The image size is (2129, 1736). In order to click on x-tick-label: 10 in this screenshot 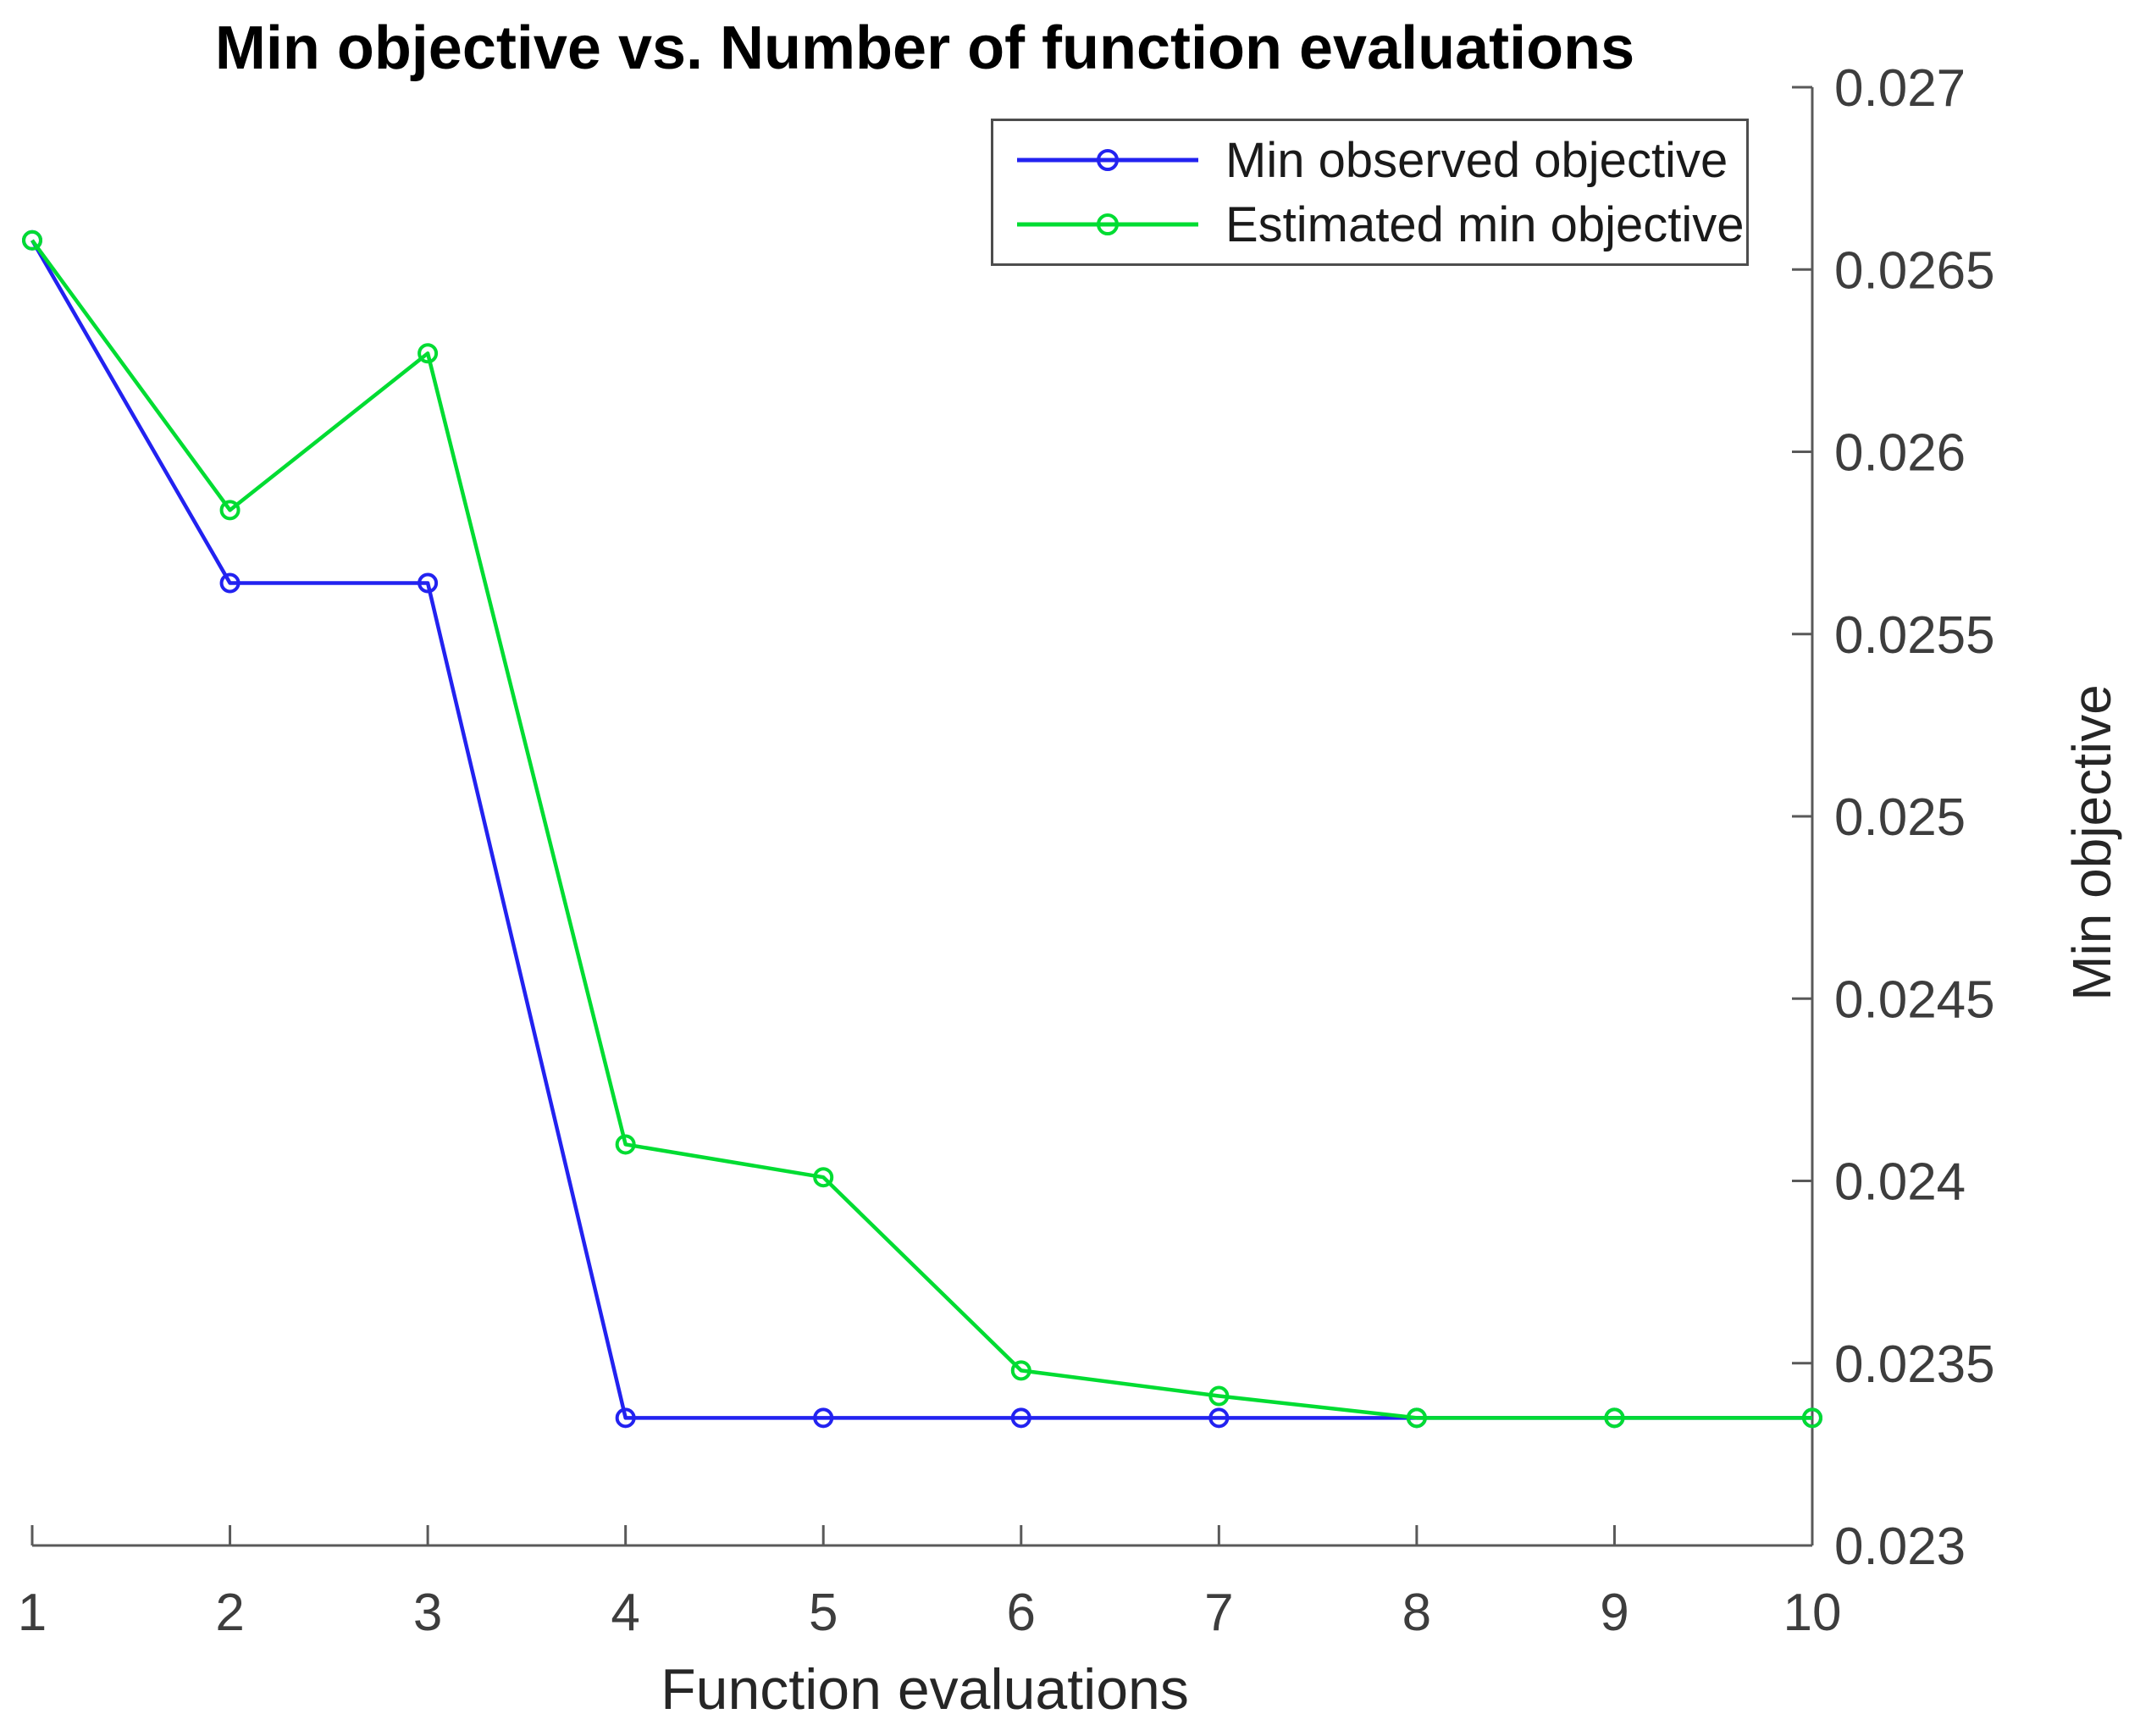, I will do `click(1812, 1613)`.